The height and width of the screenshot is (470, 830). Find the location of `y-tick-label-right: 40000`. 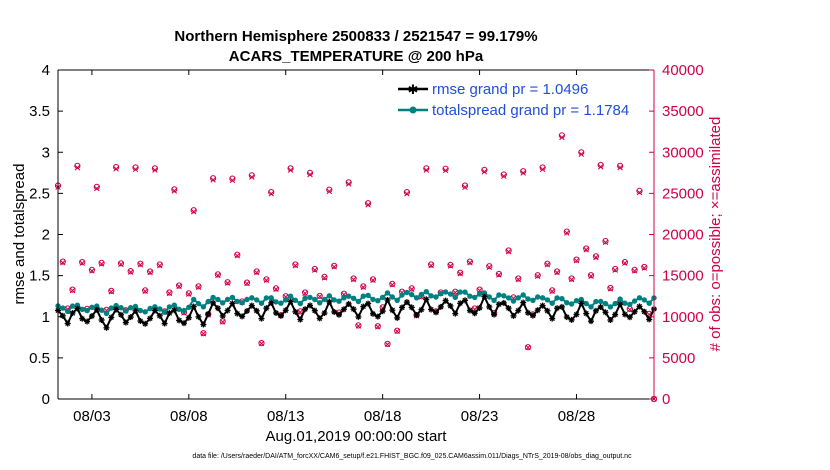

y-tick-label-right: 40000 is located at coordinates (683, 70).